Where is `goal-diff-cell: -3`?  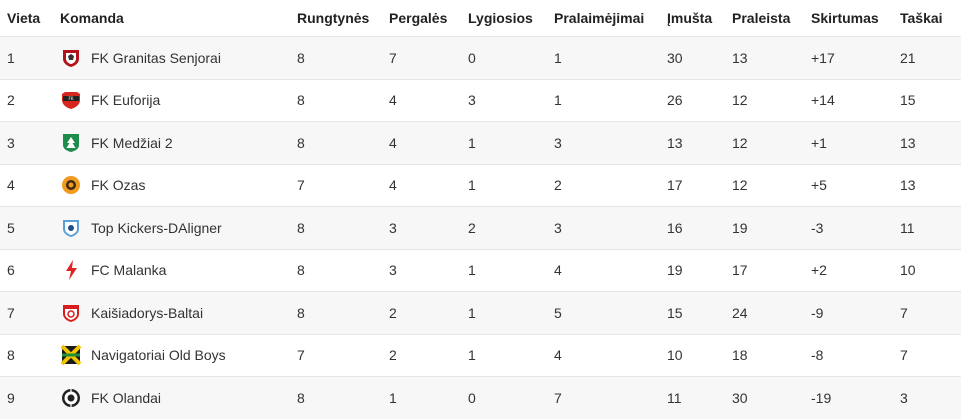 goal-diff-cell: -3 is located at coordinates (855, 227).